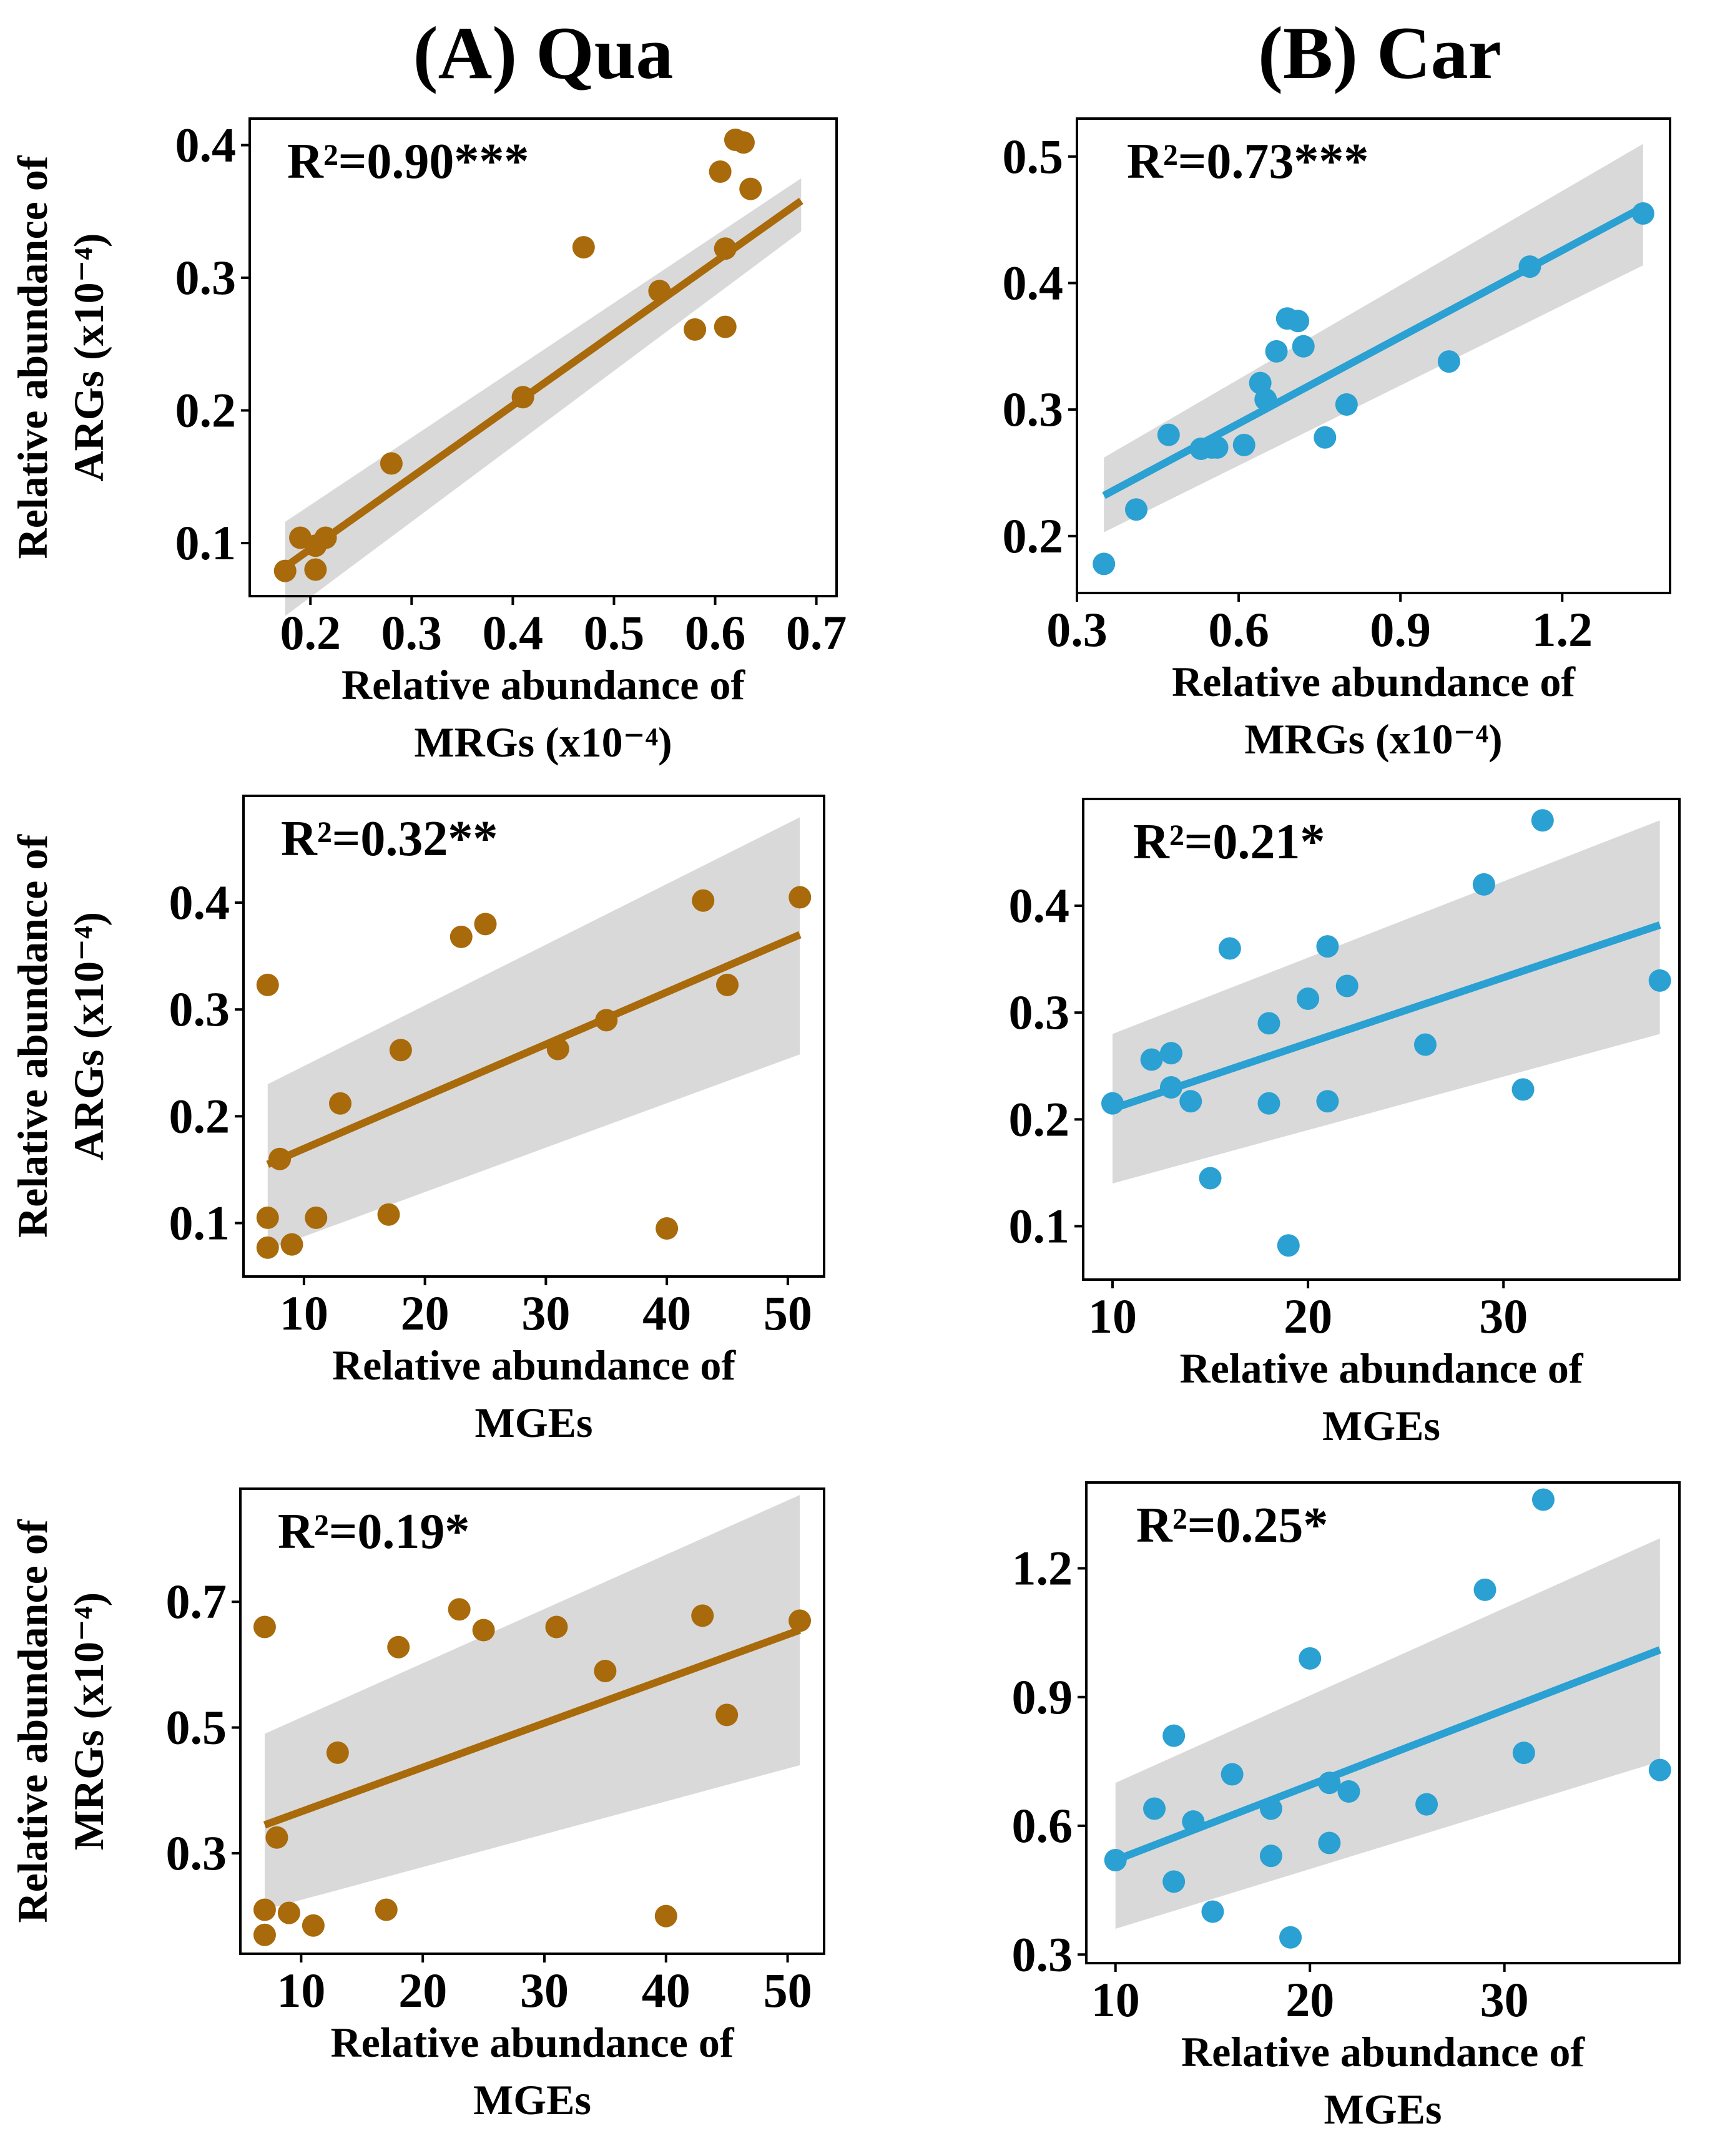 This screenshot has height=2156, width=1710. I want to click on x-tick-label: 40, so click(666, 1313).